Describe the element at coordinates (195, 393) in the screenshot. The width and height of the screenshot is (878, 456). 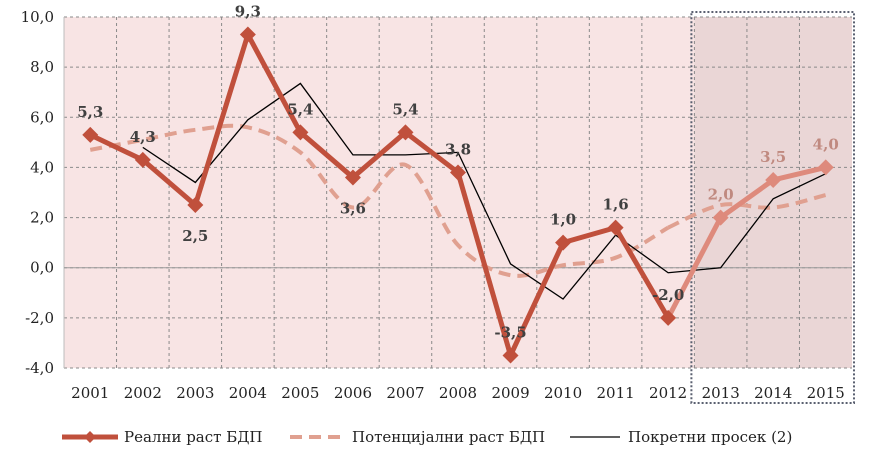
I see `x-tick-label: 2003` at that location.